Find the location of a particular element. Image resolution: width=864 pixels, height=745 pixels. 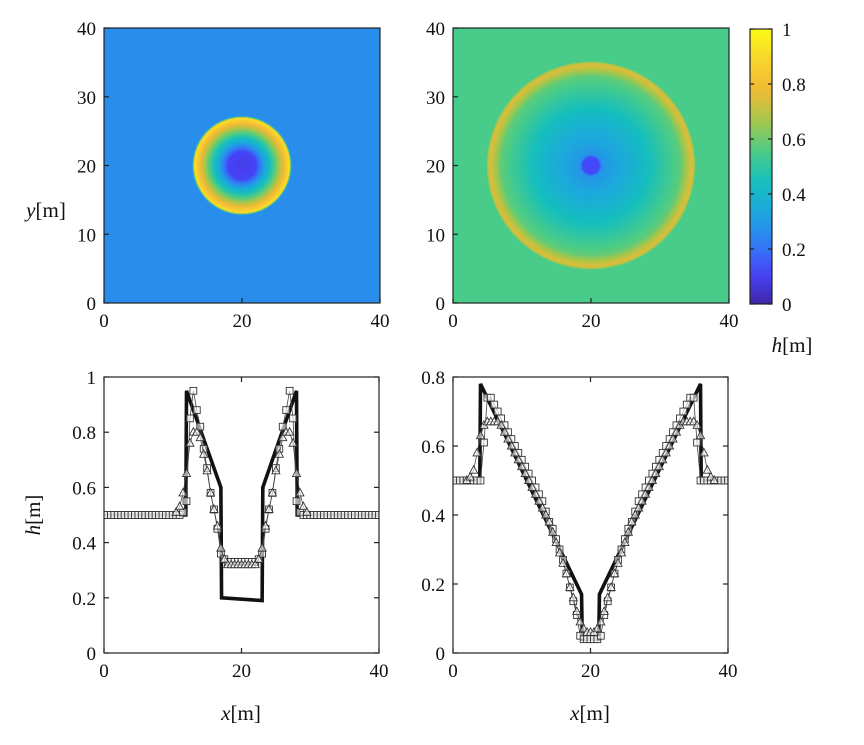

colorbar-label: h[m] is located at coordinates (792, 345).